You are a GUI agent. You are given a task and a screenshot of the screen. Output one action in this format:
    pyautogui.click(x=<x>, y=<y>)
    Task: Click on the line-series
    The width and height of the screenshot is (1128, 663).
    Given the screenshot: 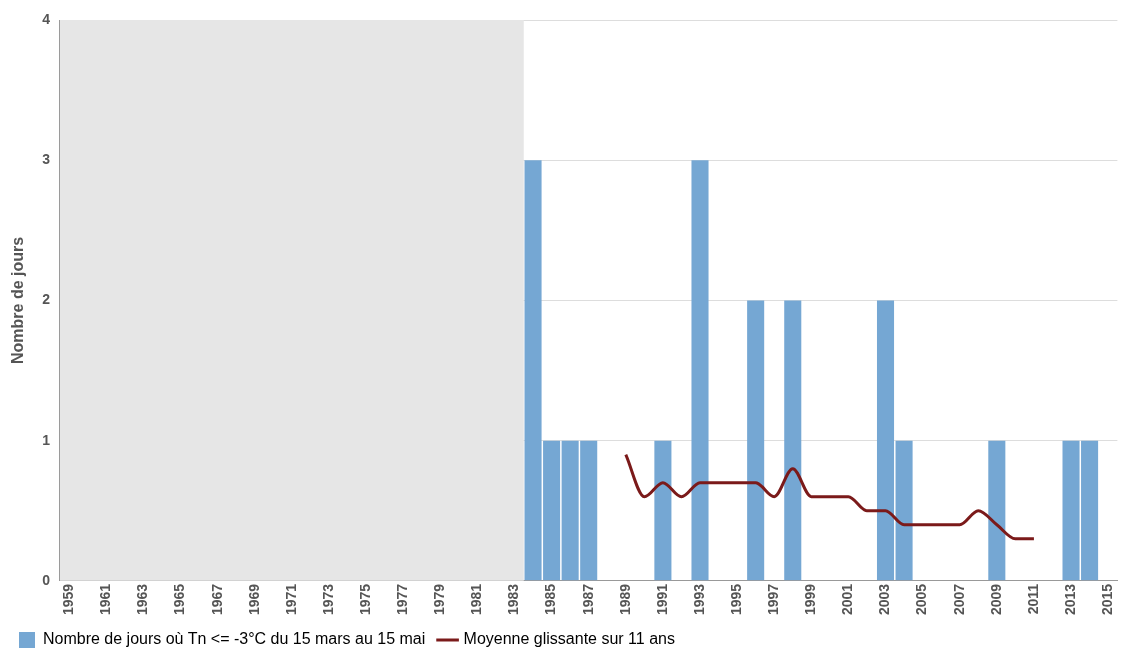 What is the action you would take?
    pyautogui.click(x=830, y=497)
    